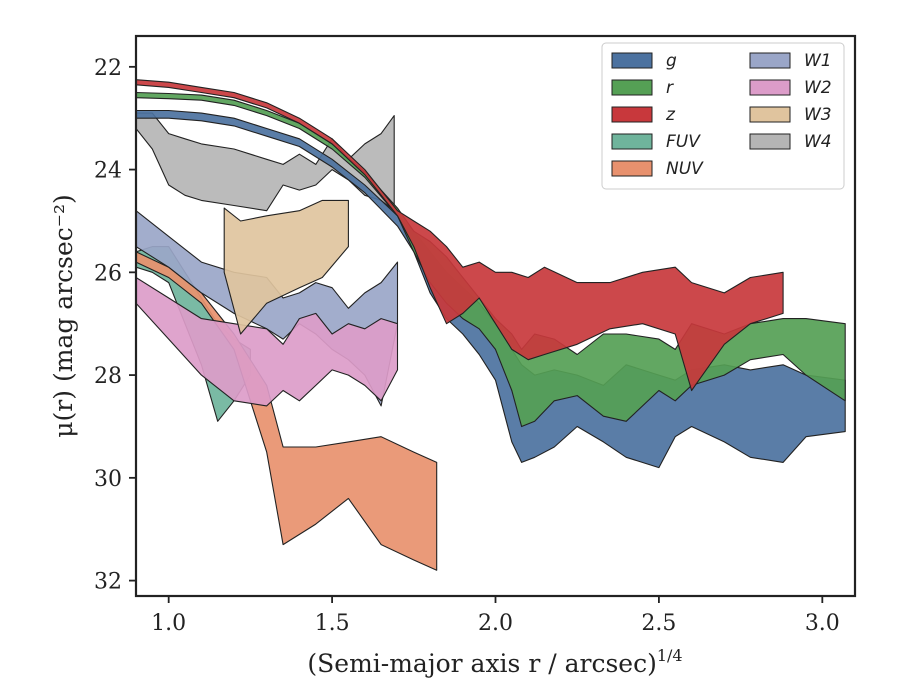  What do you see at coordinates (108, 68) in the screenshot?
I see `y-tick-label: 22` at bounding box center [108, 68].